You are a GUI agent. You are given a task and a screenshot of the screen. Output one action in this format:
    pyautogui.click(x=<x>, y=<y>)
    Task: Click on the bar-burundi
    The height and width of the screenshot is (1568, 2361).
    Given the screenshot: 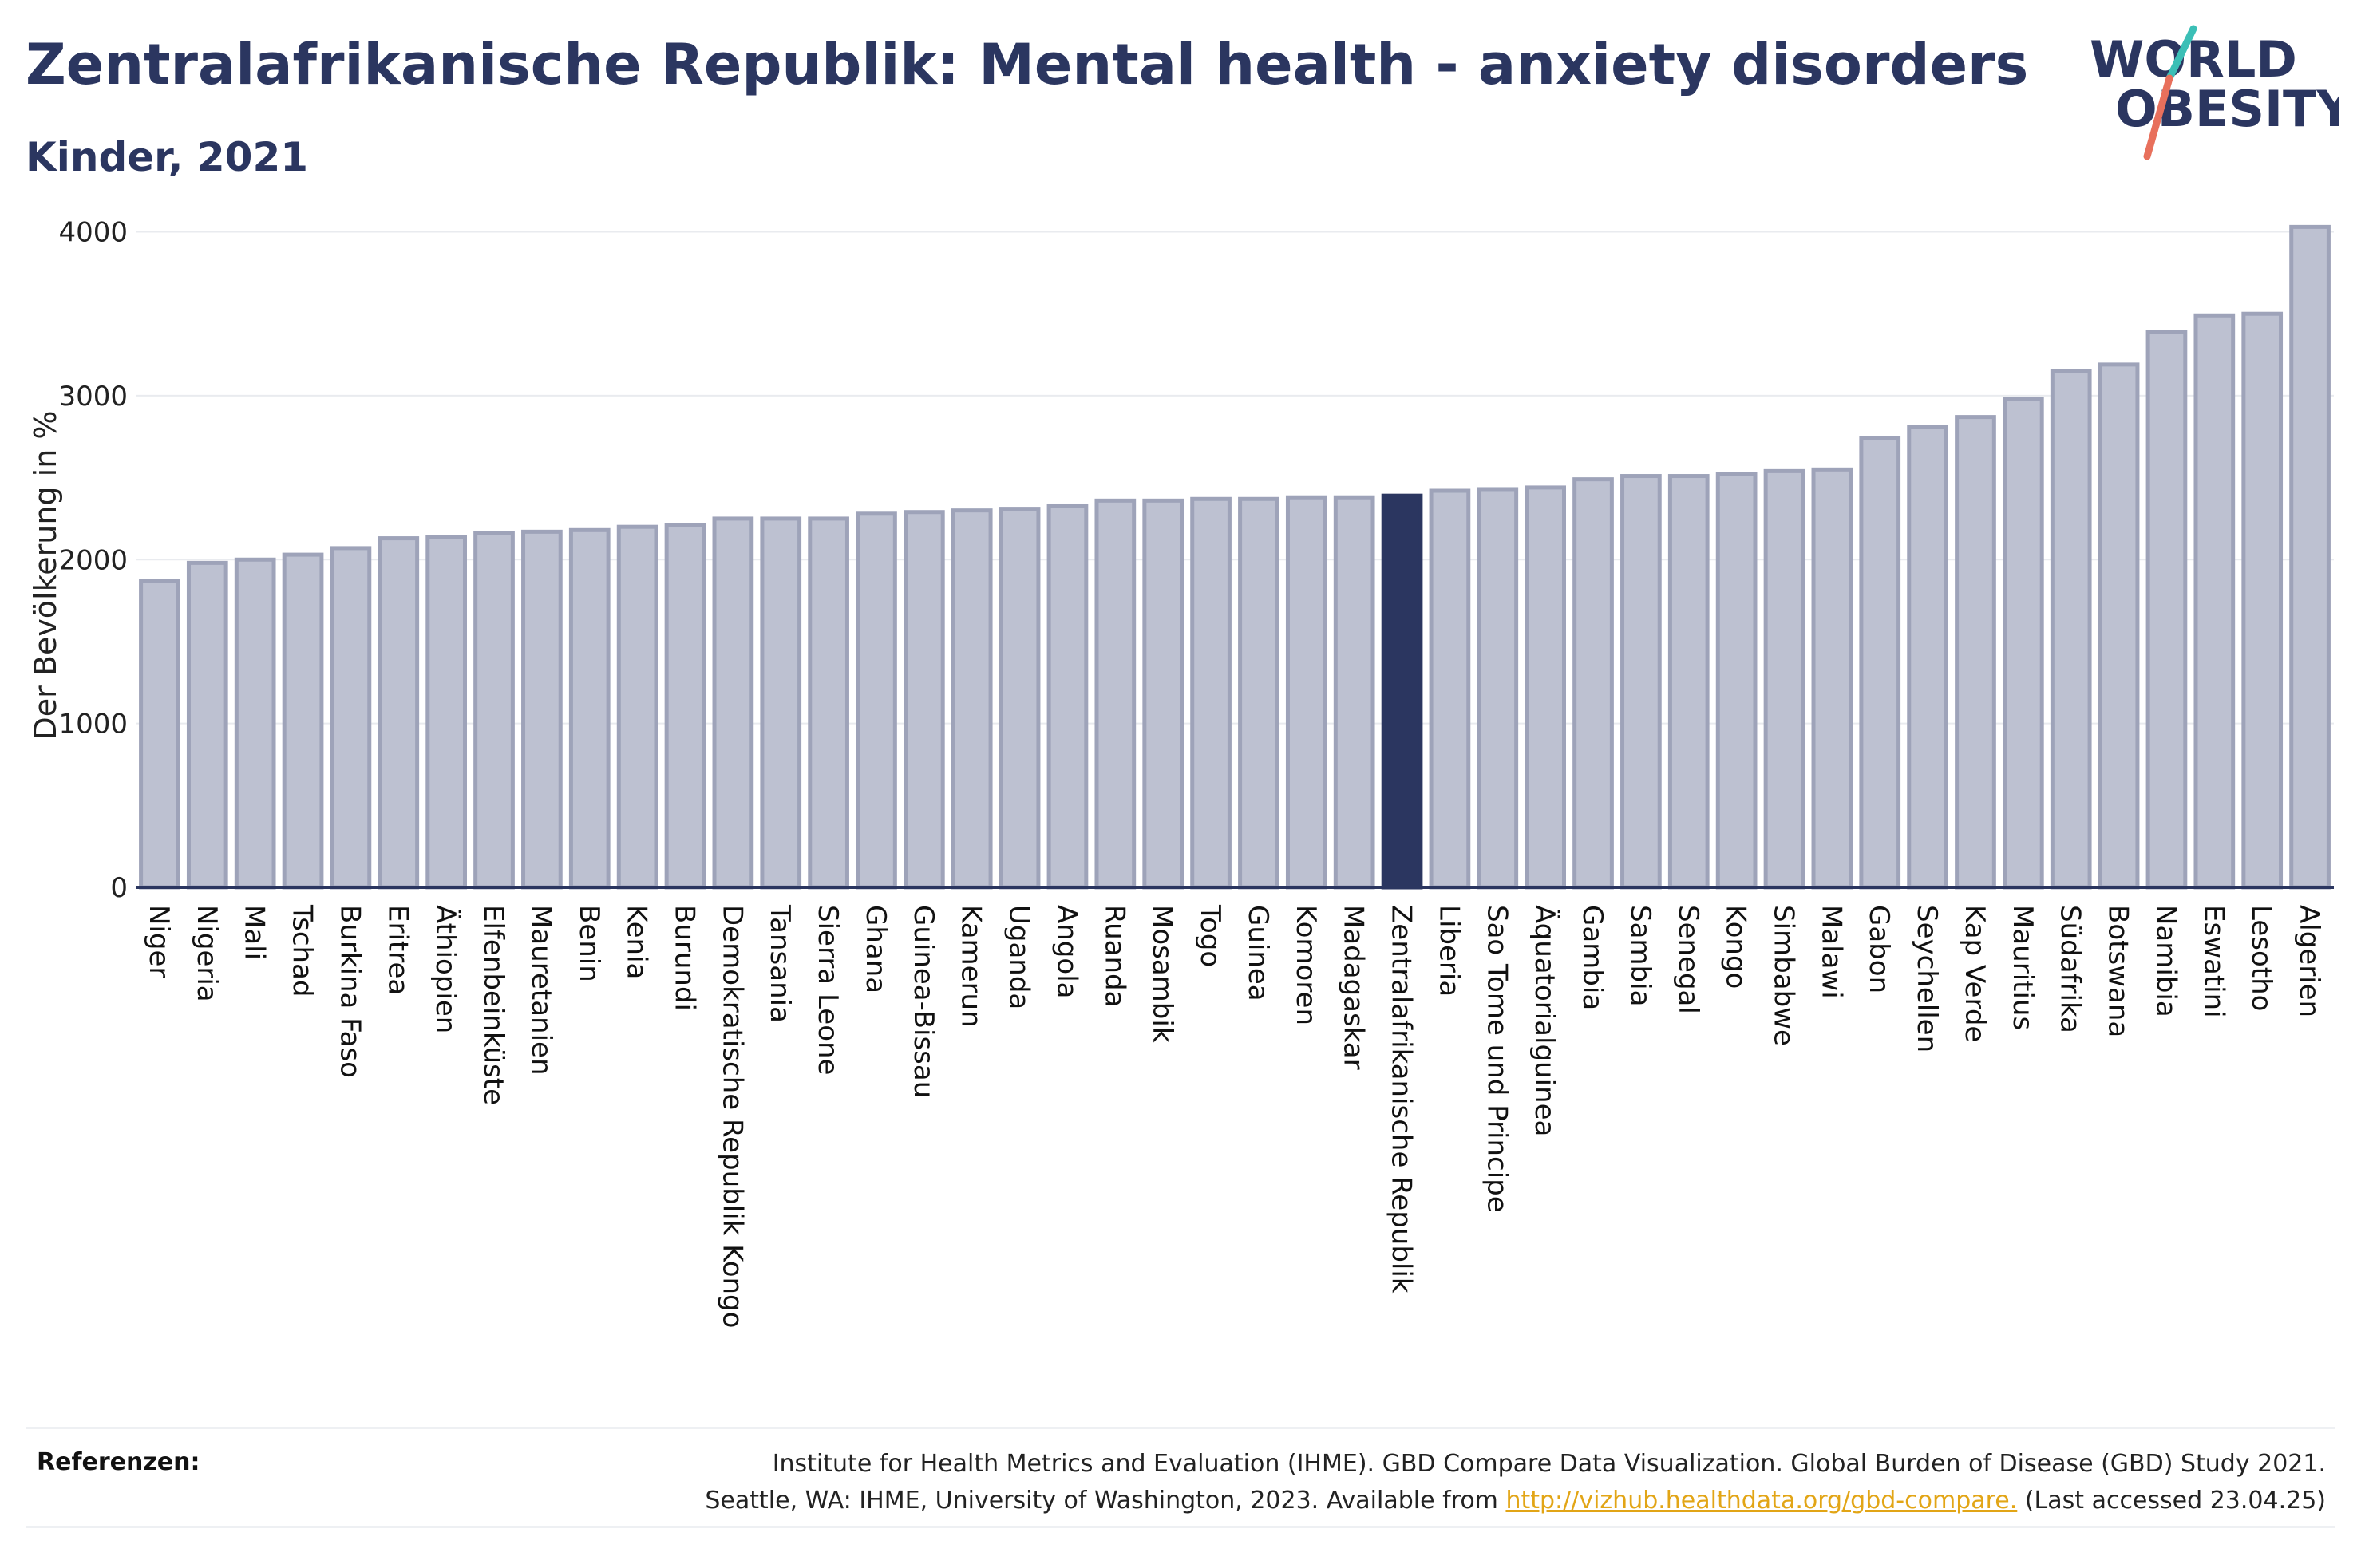 What is the action you would take?
    pyautogui.click(x=685, y=706)
    